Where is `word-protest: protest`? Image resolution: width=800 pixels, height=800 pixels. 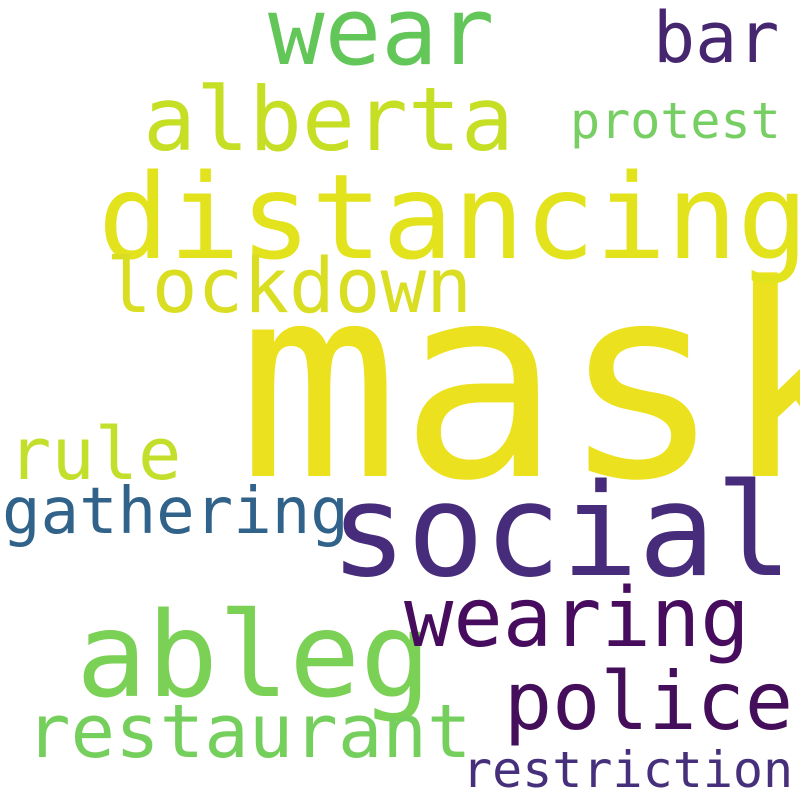
word-protest: protest is located at coordinates (675, 121).